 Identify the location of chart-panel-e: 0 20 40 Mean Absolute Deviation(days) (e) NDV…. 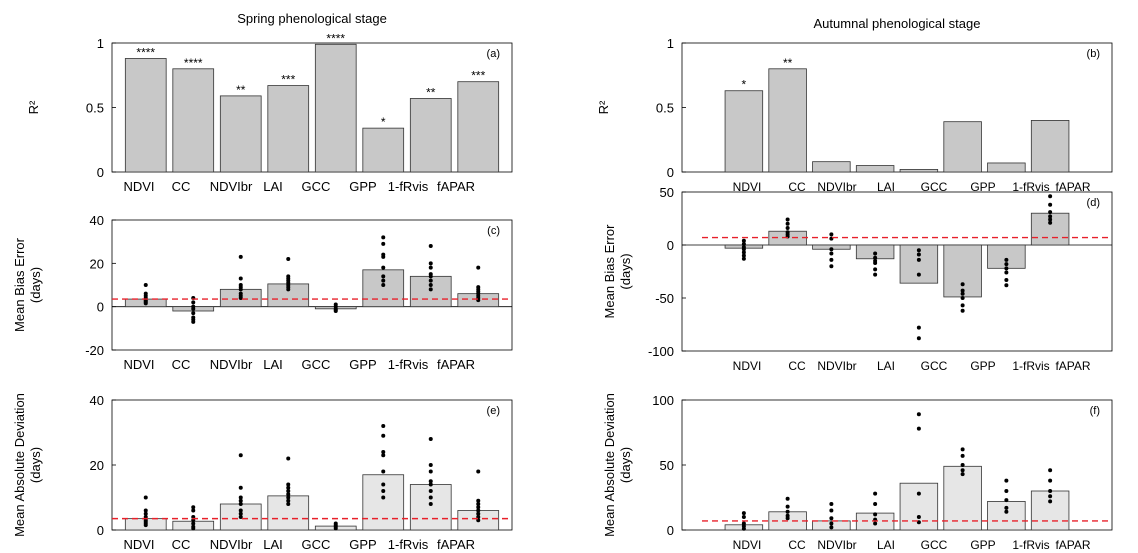
(262, 472).